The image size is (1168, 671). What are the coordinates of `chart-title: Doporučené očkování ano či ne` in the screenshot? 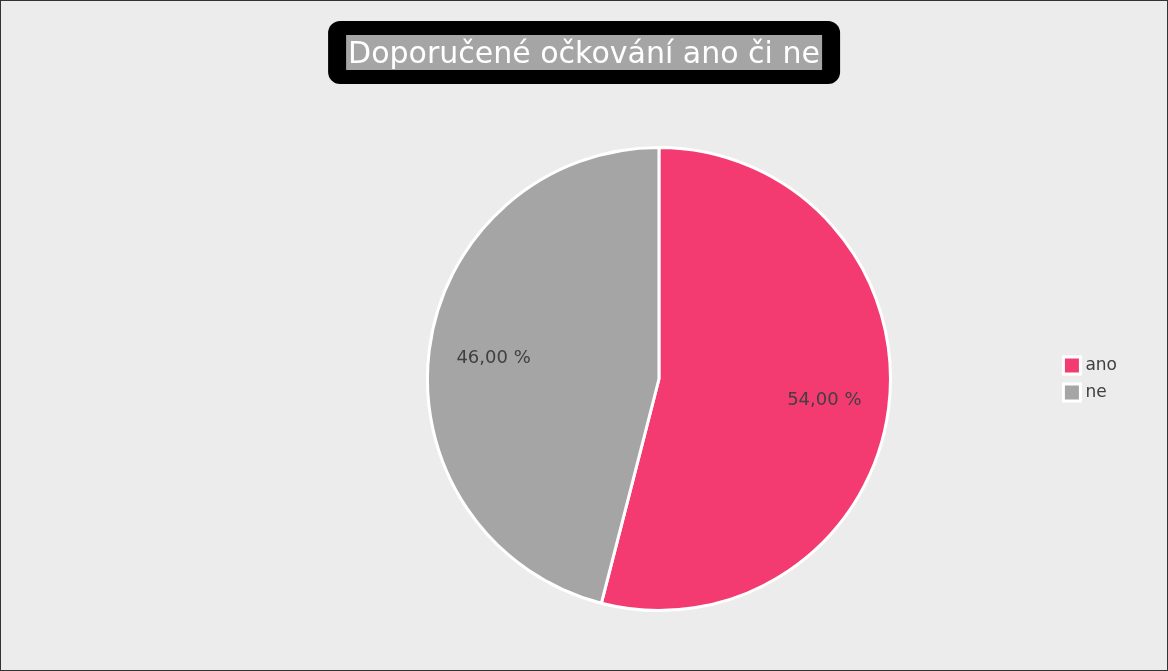 It's located at (584, 52).